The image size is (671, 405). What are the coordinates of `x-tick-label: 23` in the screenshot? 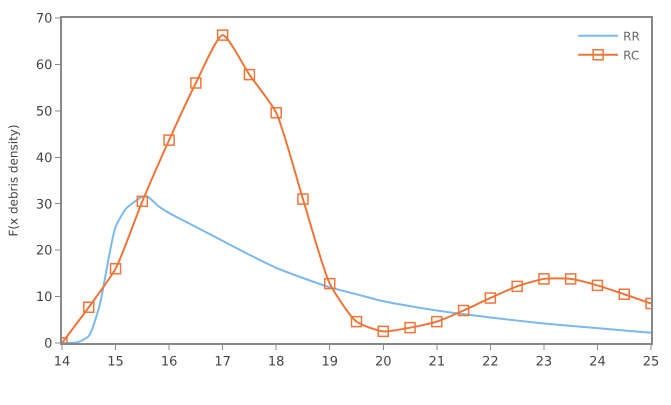 It's located at (544, 362).